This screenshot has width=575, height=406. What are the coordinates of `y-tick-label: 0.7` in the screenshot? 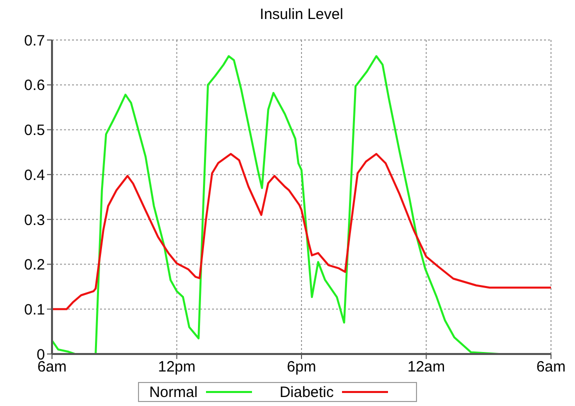 It's located at (34, 41).